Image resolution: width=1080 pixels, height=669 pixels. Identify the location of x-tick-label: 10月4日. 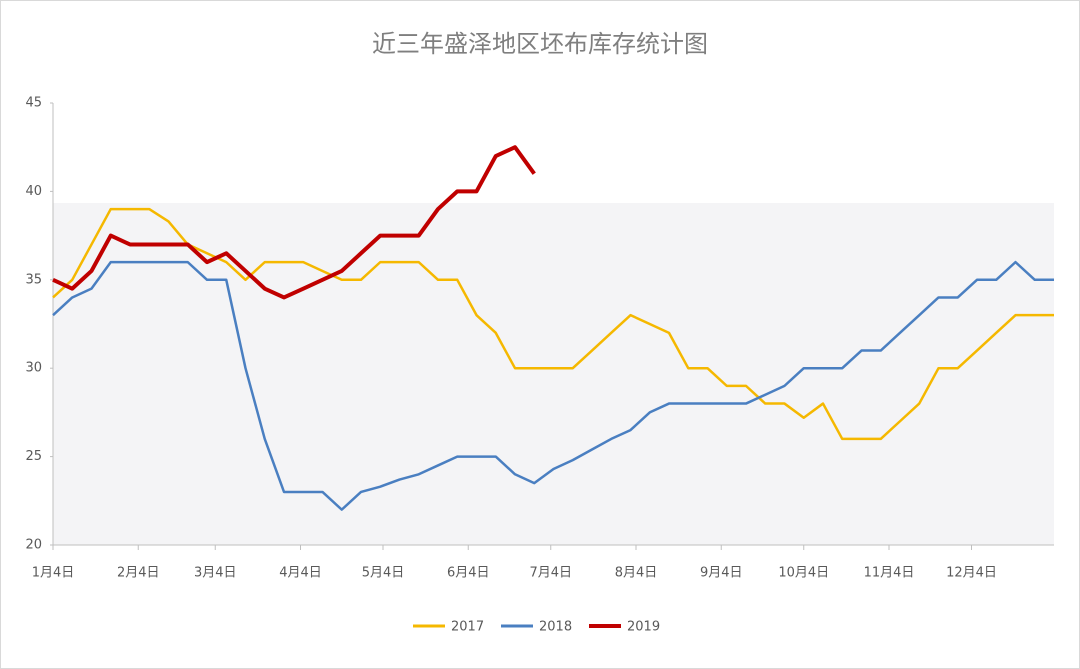
(803, 573).